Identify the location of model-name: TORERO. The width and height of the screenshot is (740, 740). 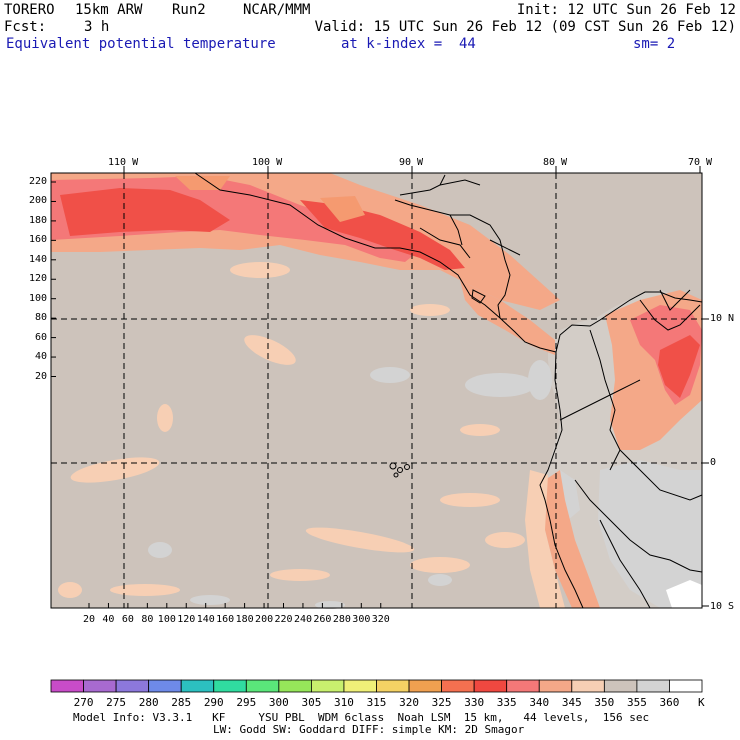
(29, 10).